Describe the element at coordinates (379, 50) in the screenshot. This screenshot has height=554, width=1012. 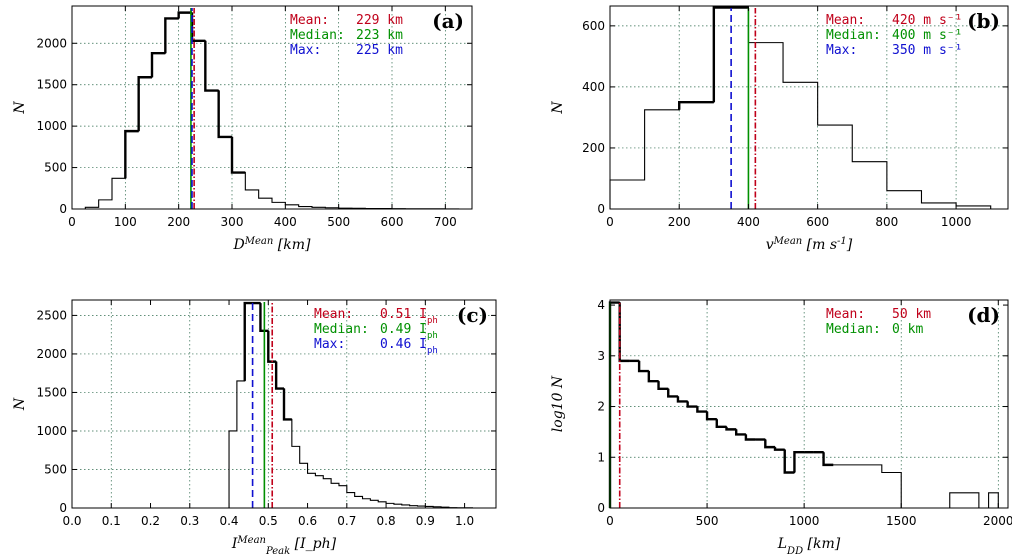
I see `max-value: 225 km` at that location.